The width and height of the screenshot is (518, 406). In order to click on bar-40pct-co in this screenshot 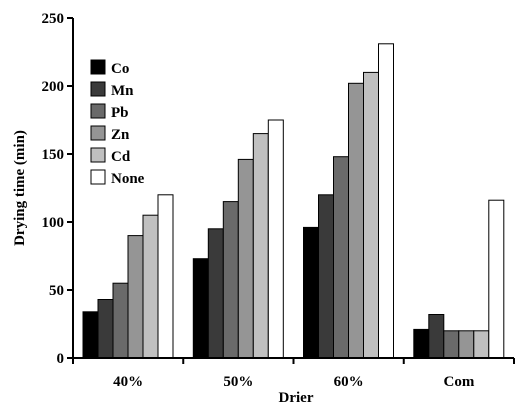, I will do `click(90, 335)`.